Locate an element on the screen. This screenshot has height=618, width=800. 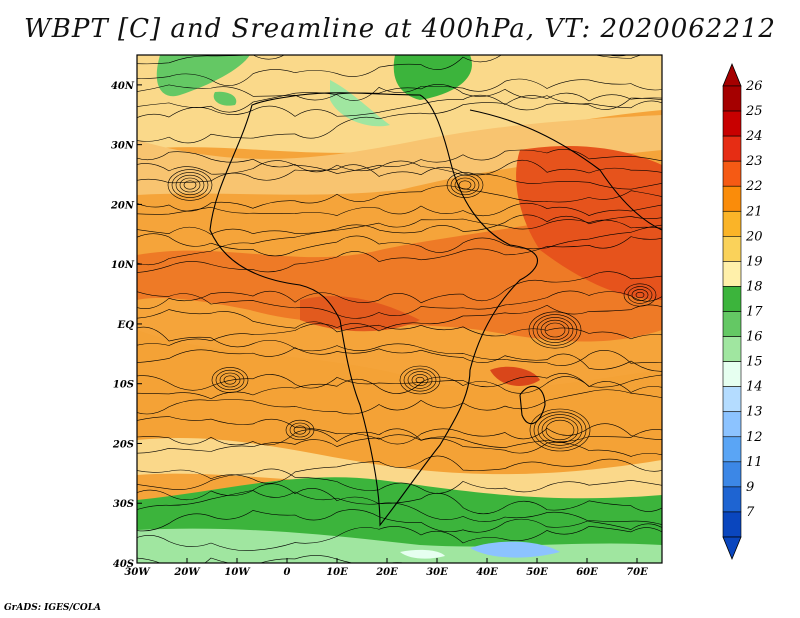
lat-tick-label: 40N is located at coordinates (123, 86).